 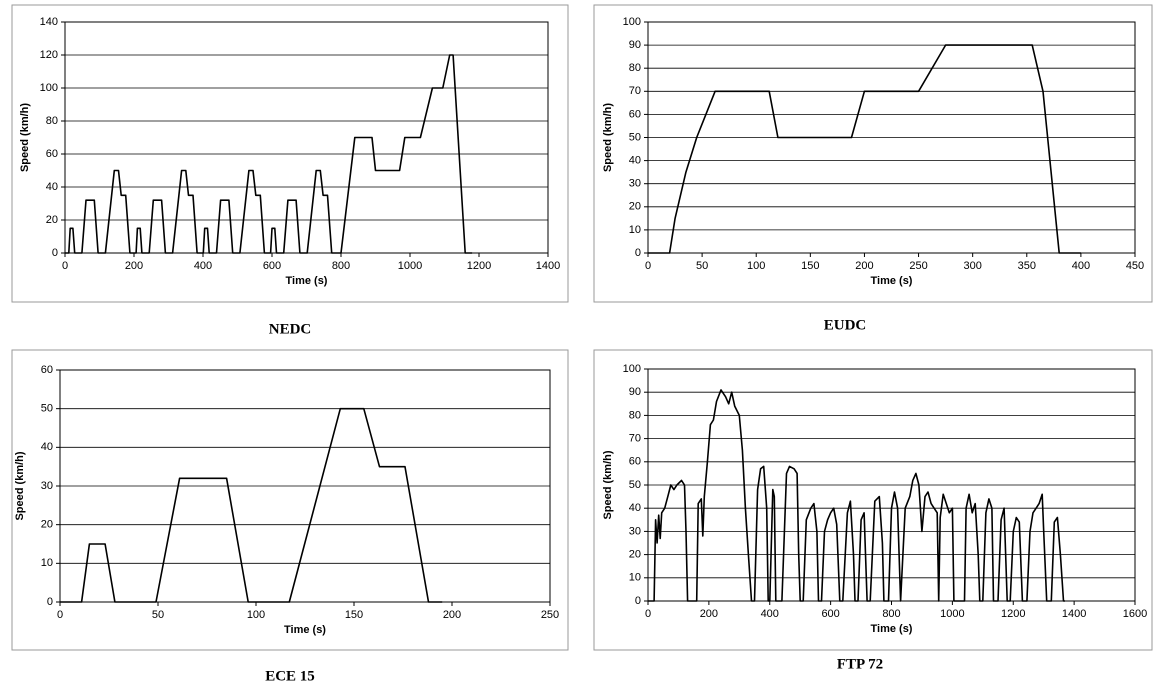 I want to click on x-tick-label: 1600, so click(x=1135, y=614).